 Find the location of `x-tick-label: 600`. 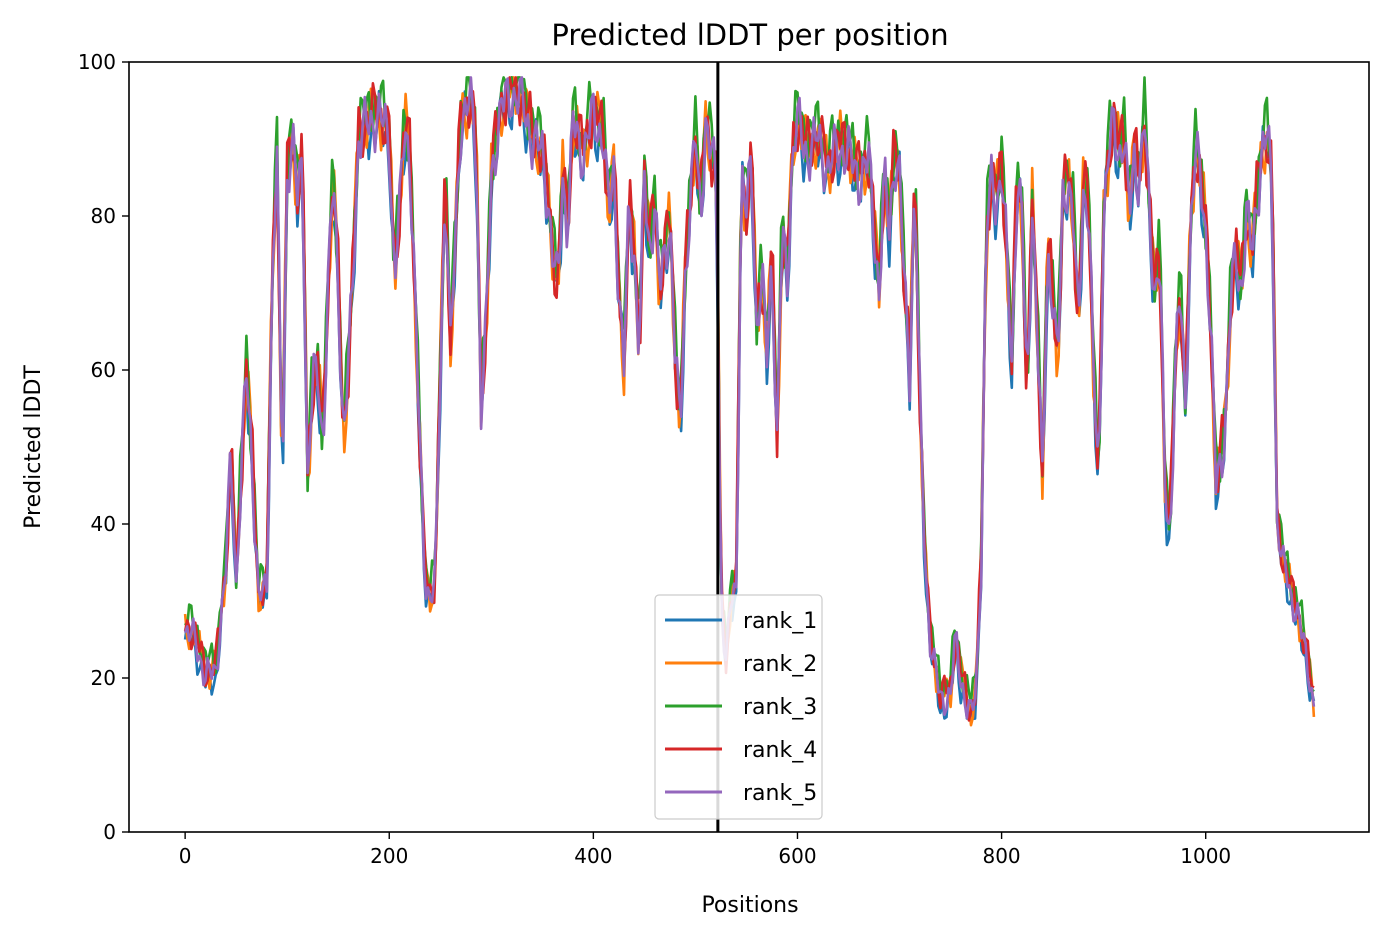

x-tick-label: 600 is located at coordinates (797, 856).